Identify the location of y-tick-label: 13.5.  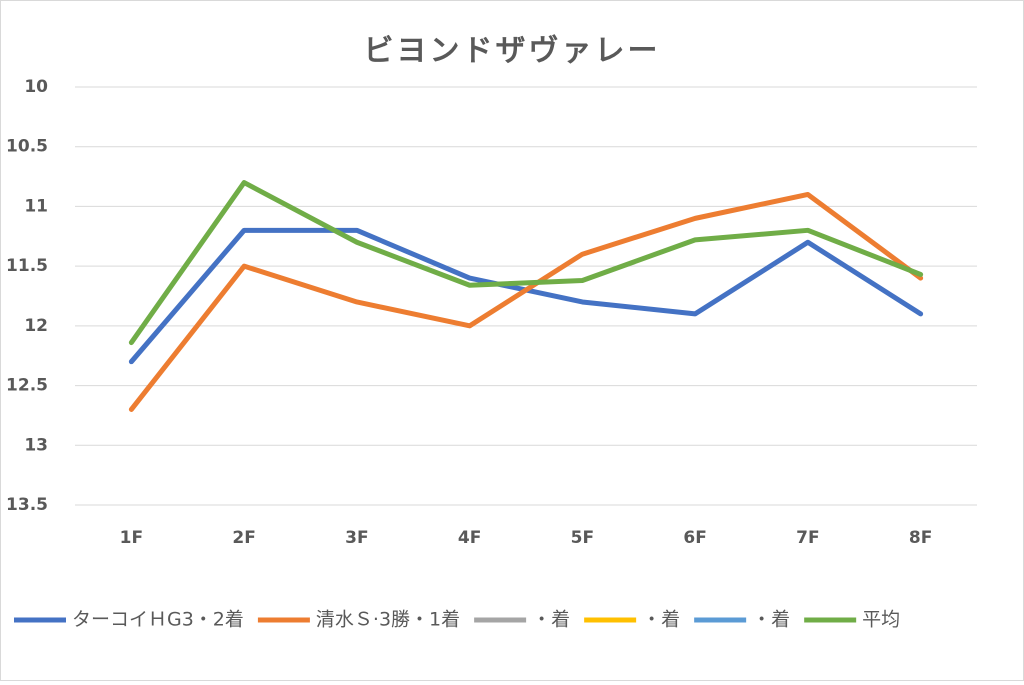
(27, 505).